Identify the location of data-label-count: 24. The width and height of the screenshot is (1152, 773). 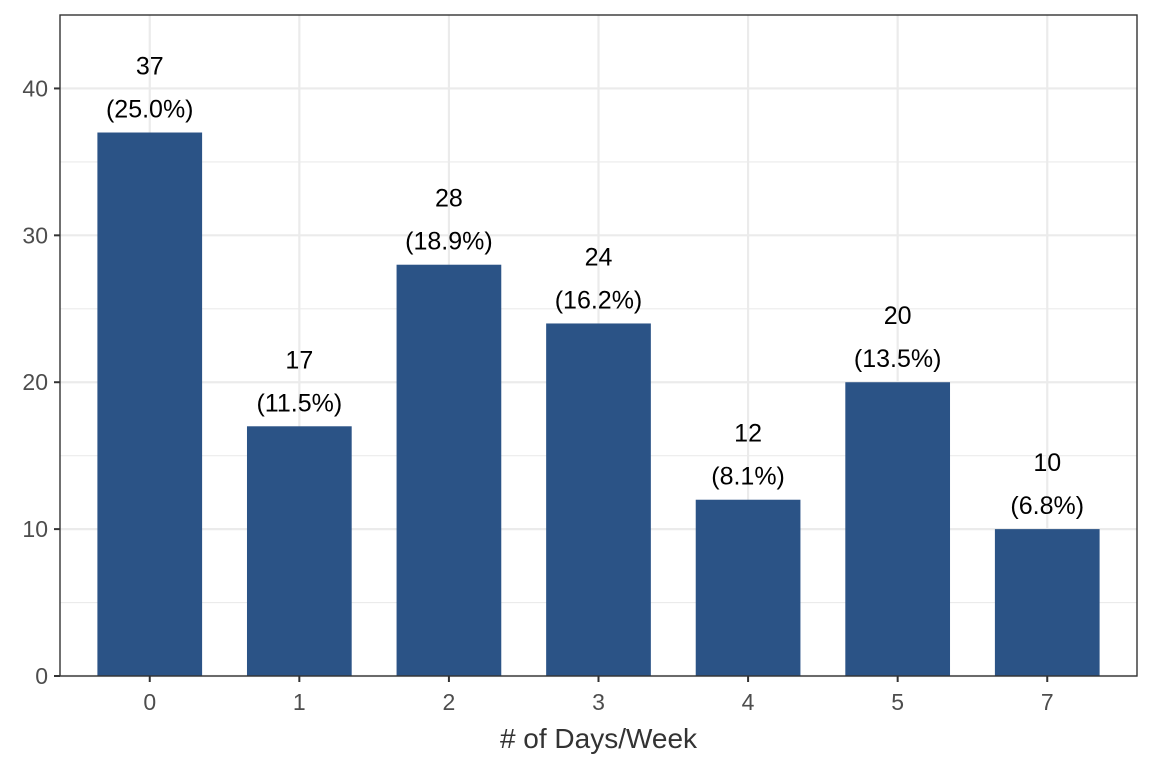
(599, 257).